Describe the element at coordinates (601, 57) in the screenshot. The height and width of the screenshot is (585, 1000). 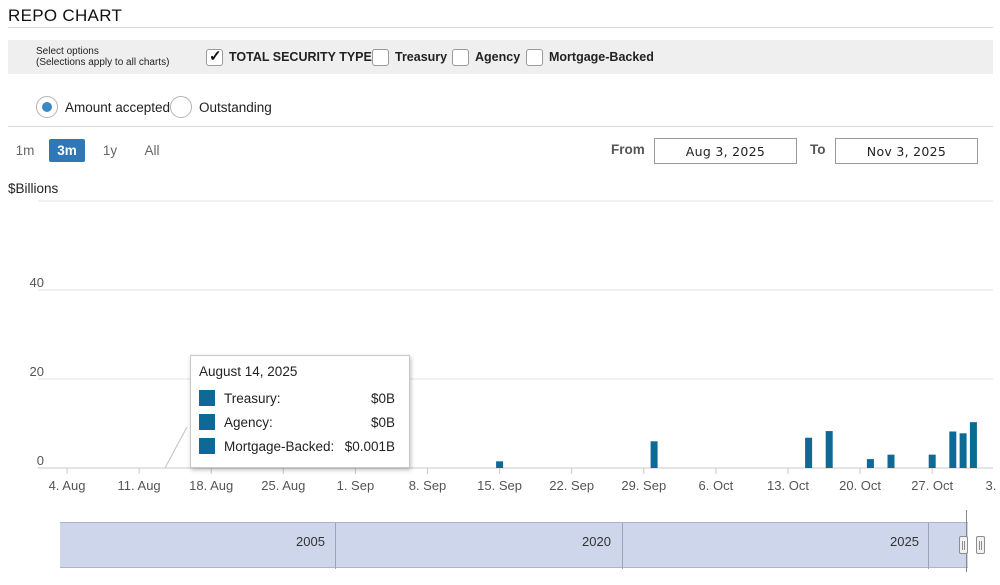
I see `checkbox-label: Mortgage-Backed` at that location.